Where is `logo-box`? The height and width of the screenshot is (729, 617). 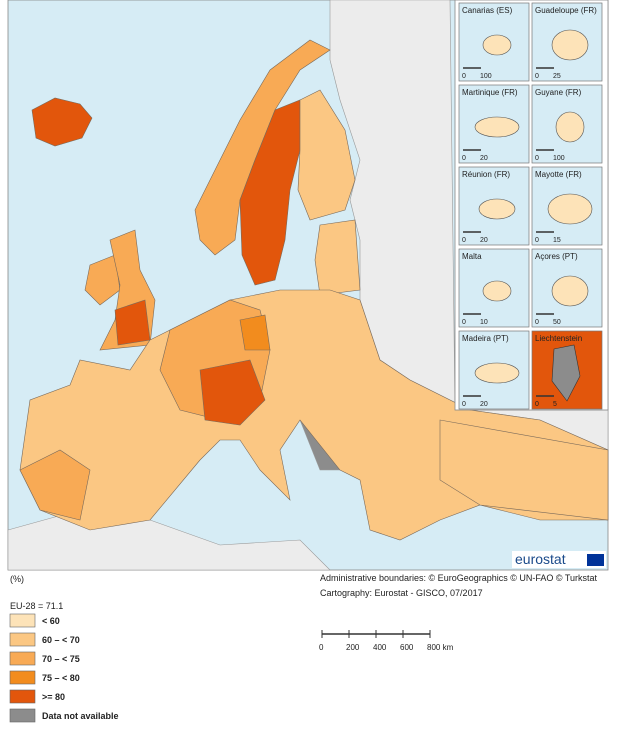 logo-box is located at coordinates (559, 559).